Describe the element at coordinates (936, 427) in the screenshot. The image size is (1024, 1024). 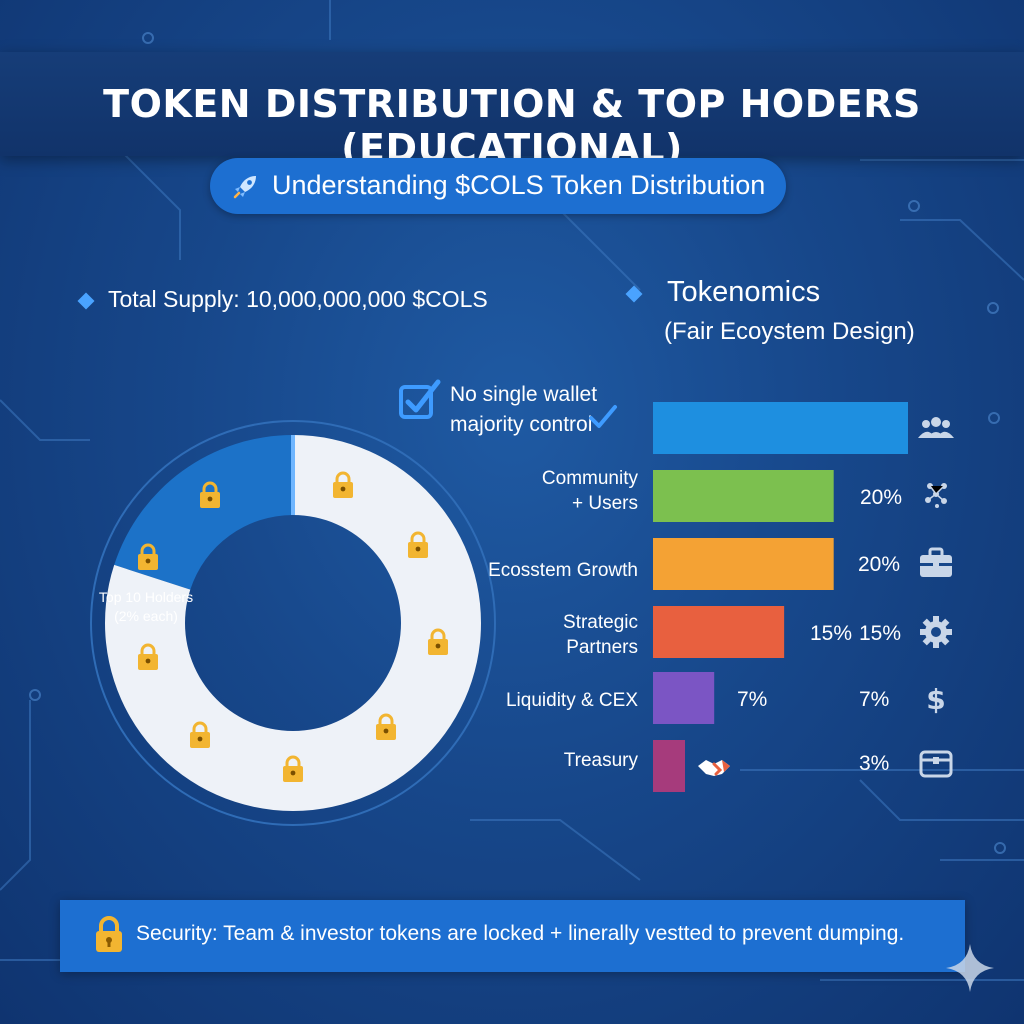
I see `users-icon` at that location.